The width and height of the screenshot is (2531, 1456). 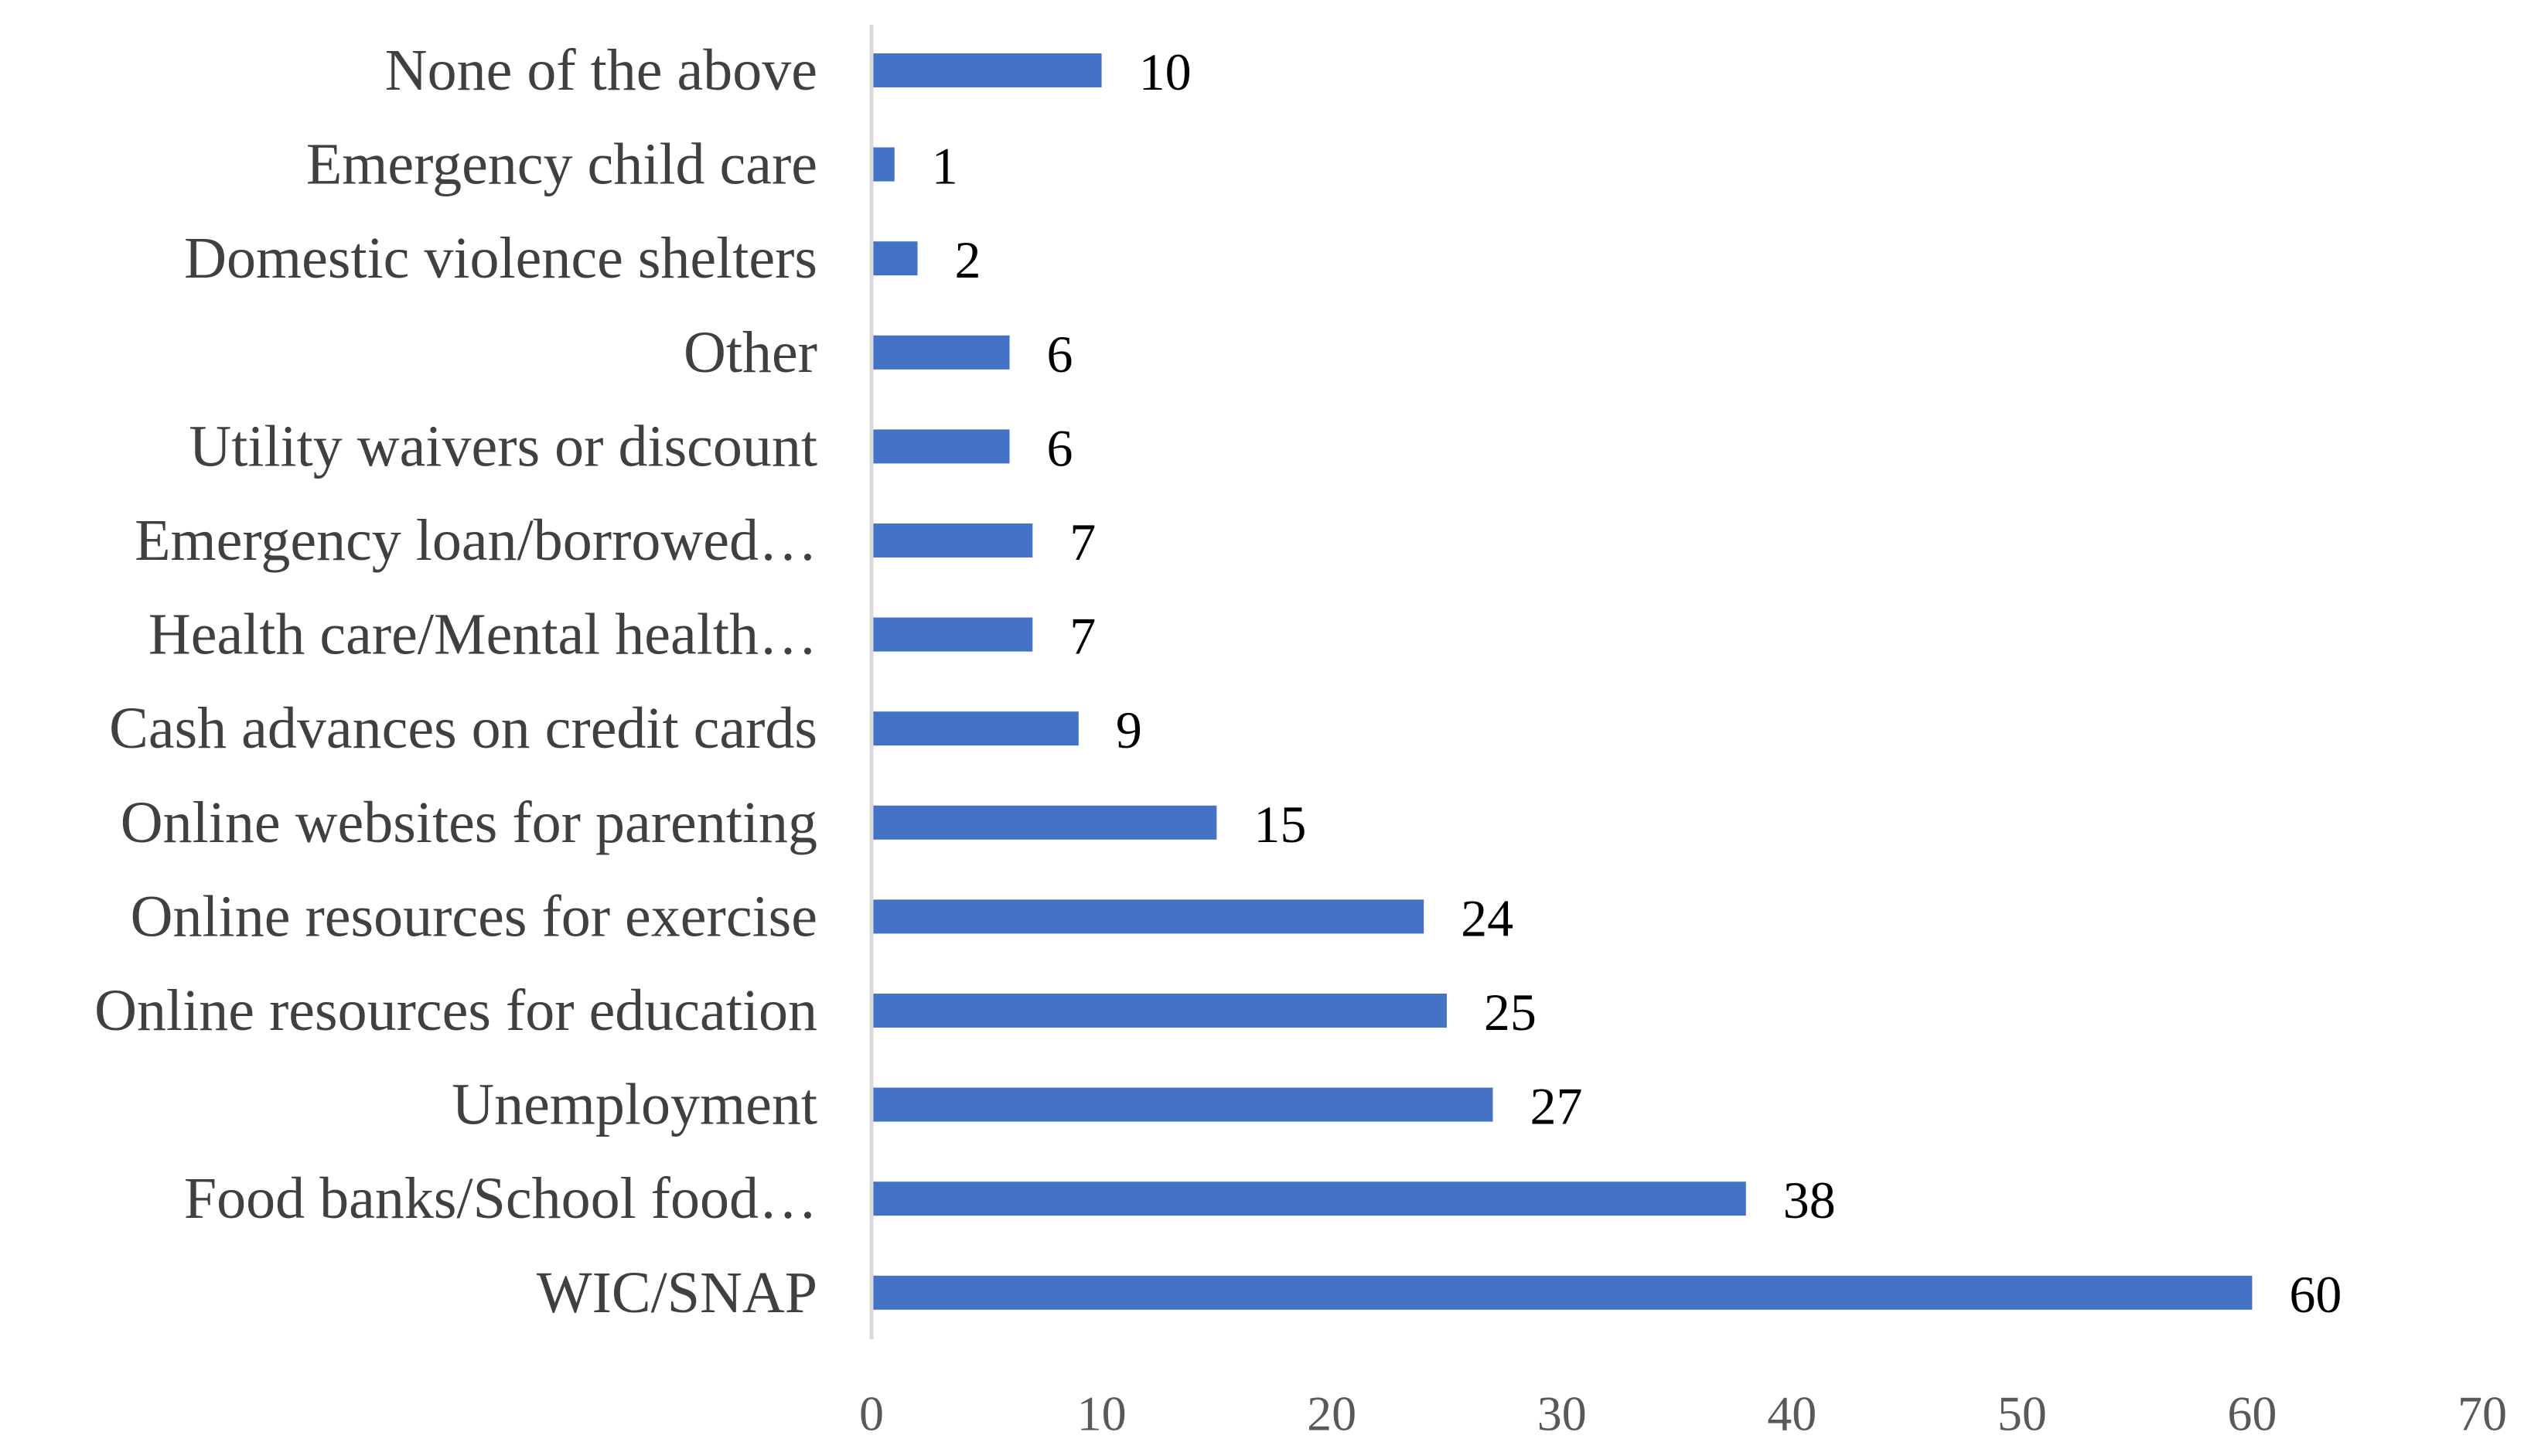 What do you see at coordinates (968, 260) in the screenshot?
I see `data-label-11: 2` at bounding box center [968, 260].